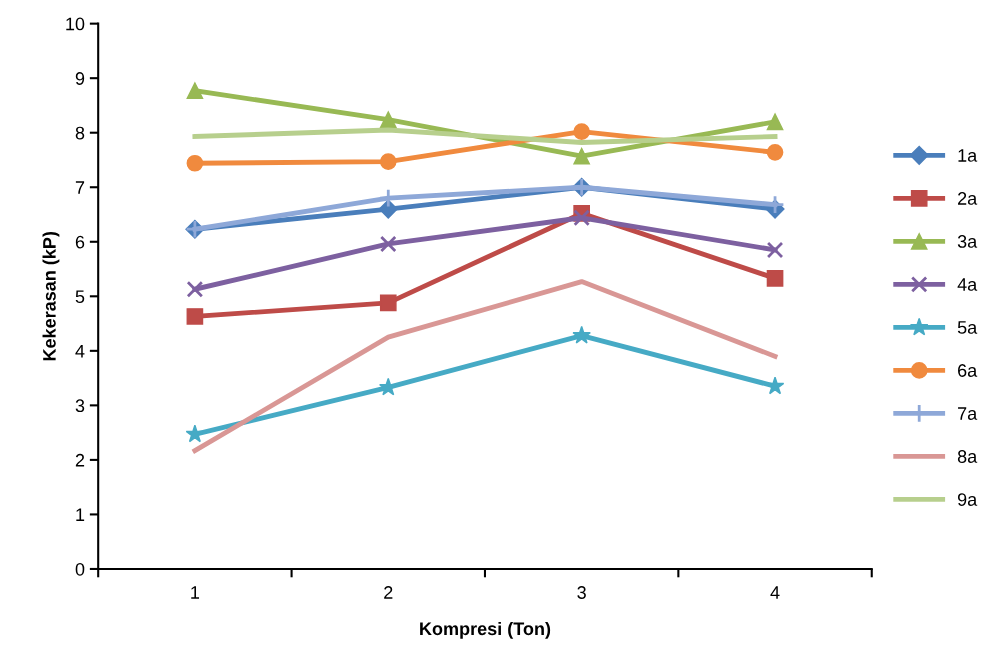 Image resolution: width=1002 pixels, height=657 pixels. I want to click on legend-label: 2a, so click(968, 198).